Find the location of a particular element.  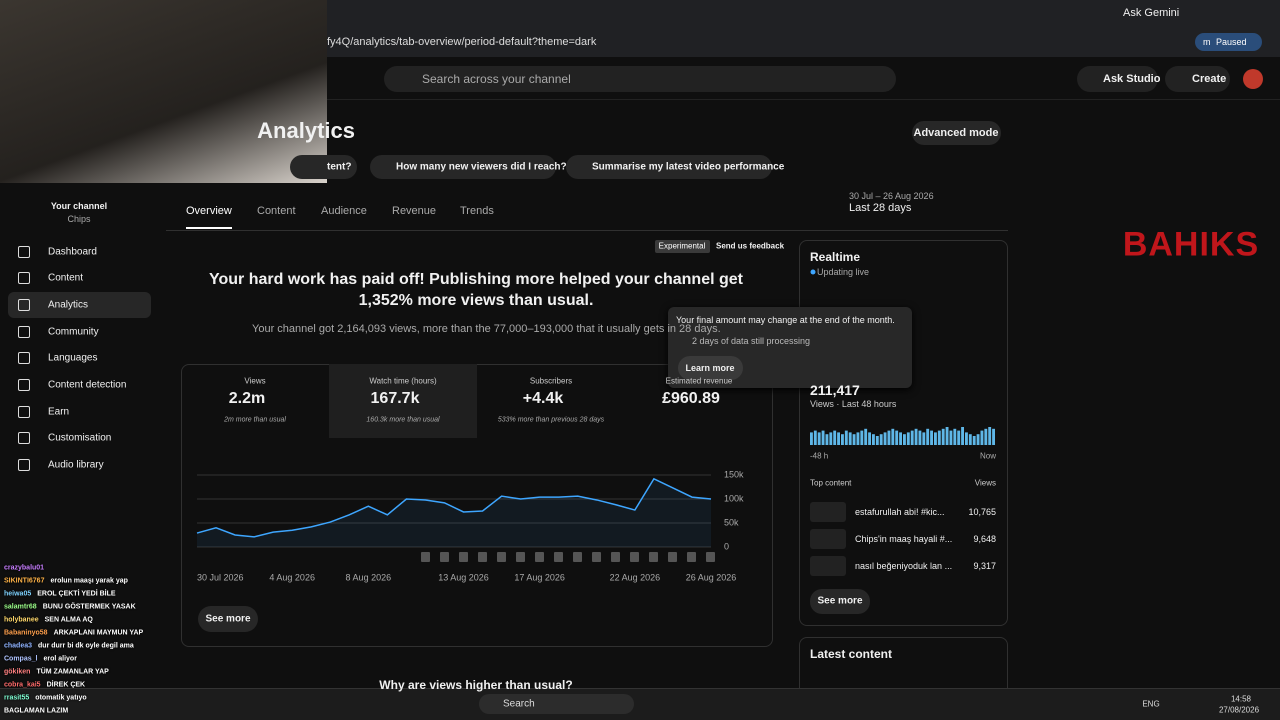

metric-value: 2.2m is located at coordinates (247, 398).